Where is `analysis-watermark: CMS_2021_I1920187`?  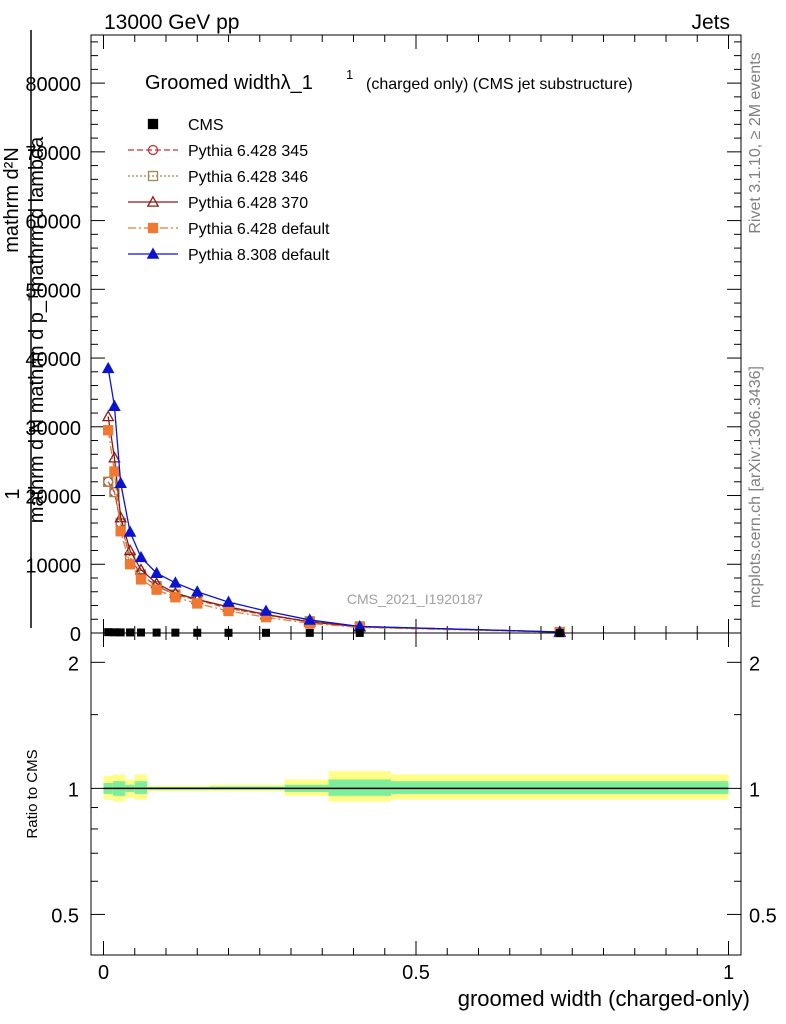 analysis-watermark: CMS_2021_I1920187 is located at coordinates (415, 599).